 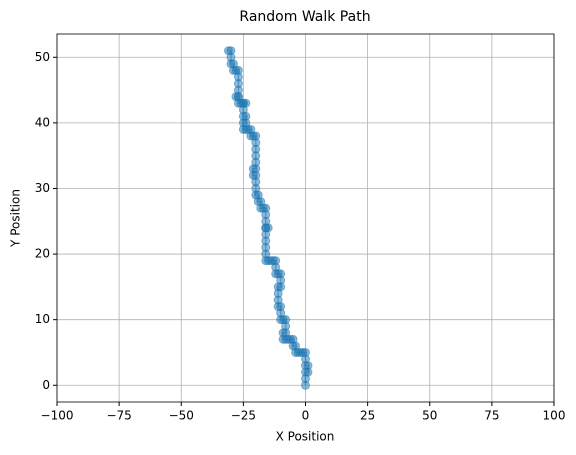 I want to click on x-tick-label: −100, so click(x=57, y=416).